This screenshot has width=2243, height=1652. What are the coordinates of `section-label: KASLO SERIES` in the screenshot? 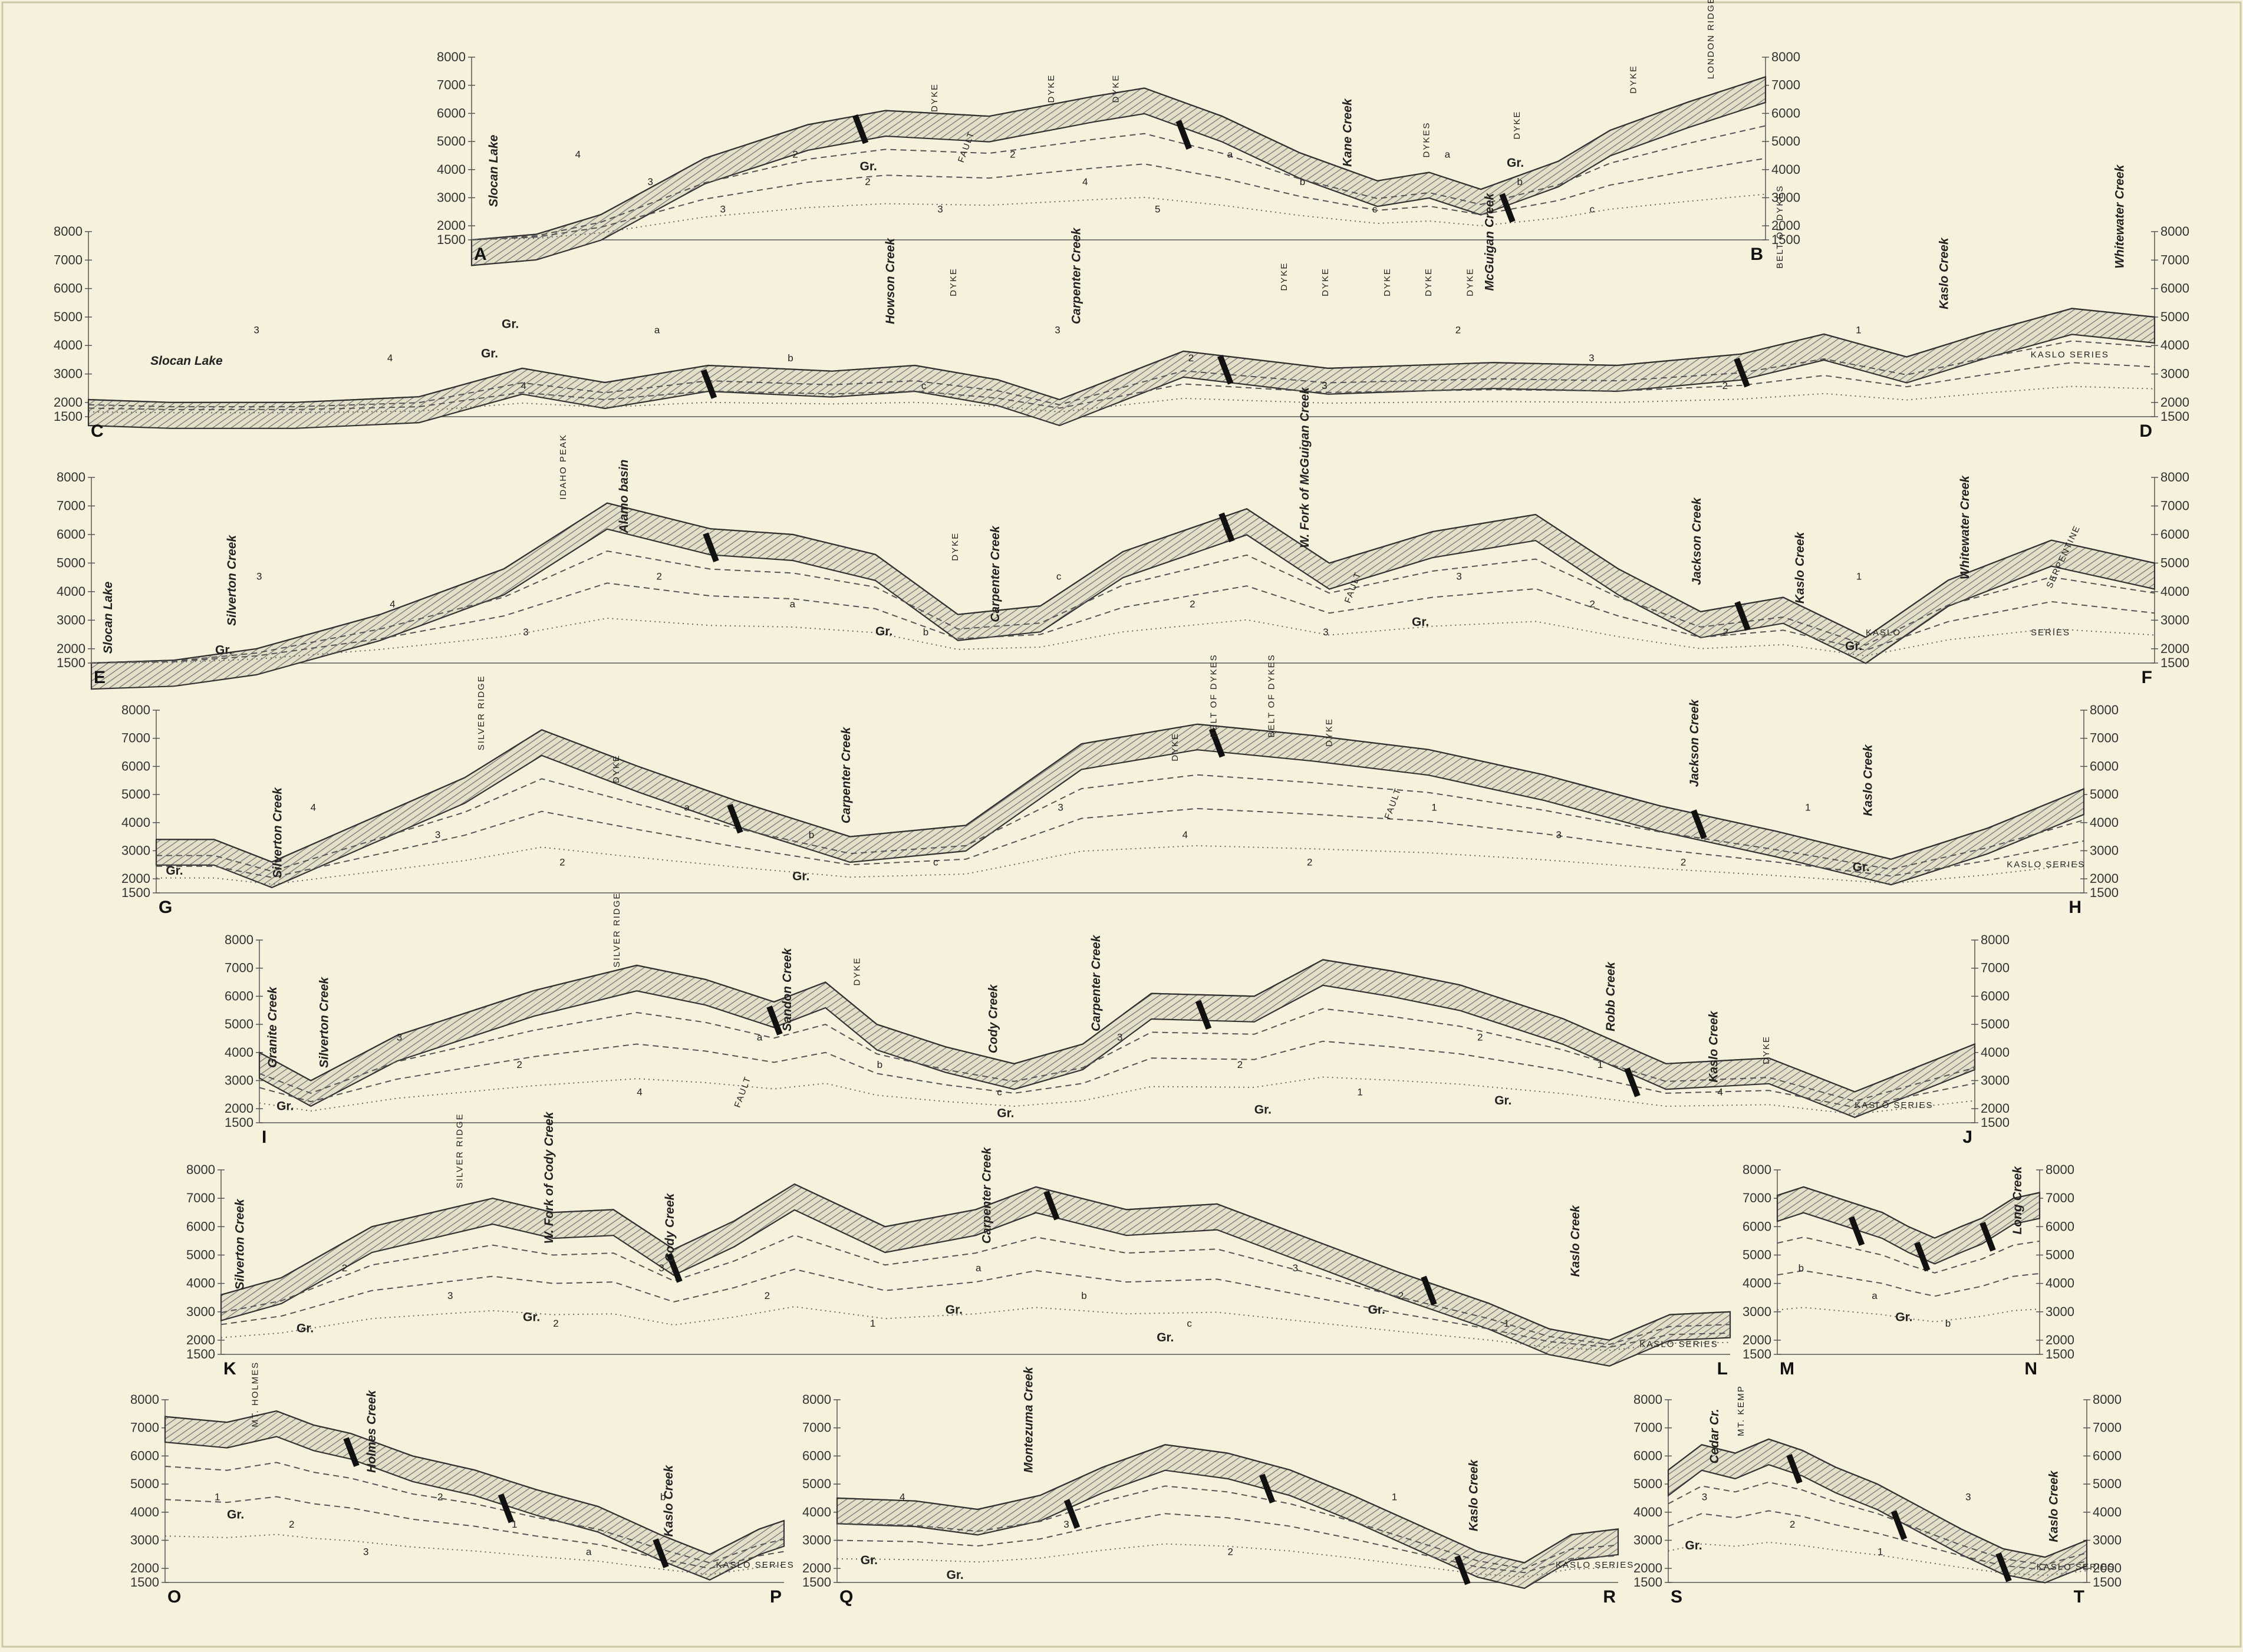 It's located at (1894, 1105).